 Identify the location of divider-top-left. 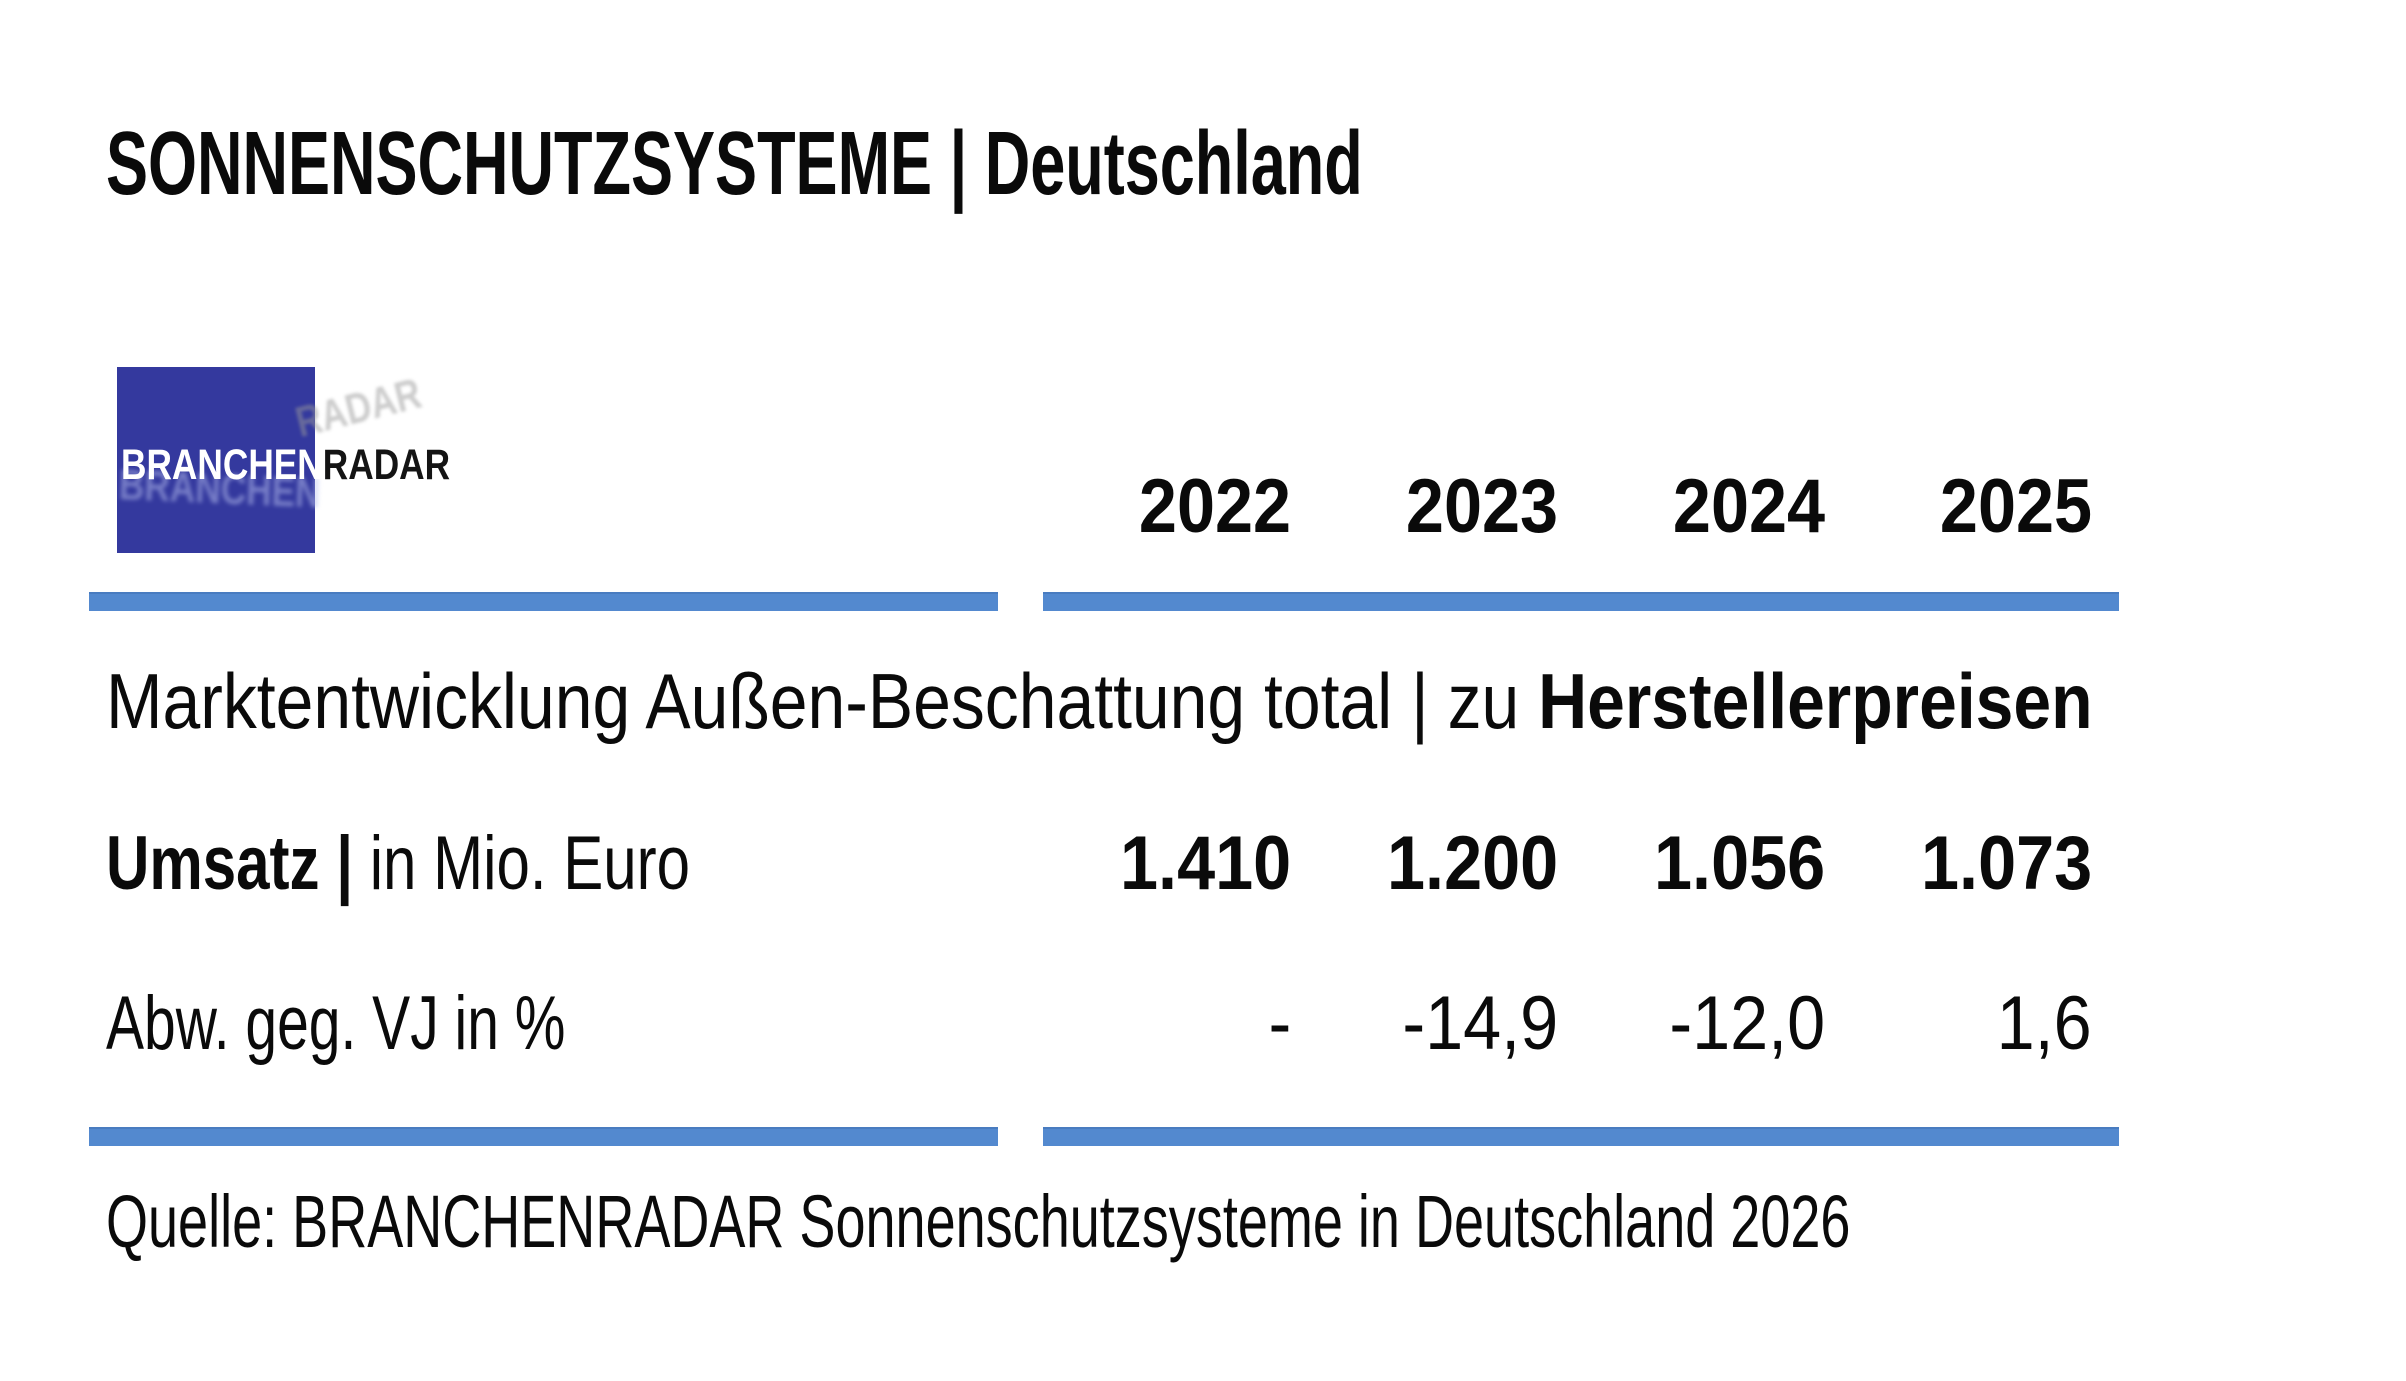
(543, 601).